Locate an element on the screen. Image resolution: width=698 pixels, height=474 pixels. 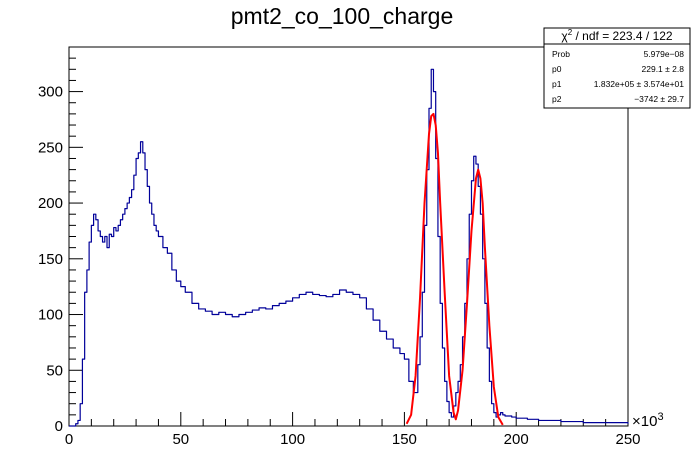
x-tick-label: 100 is located at coordinates (292, 439).